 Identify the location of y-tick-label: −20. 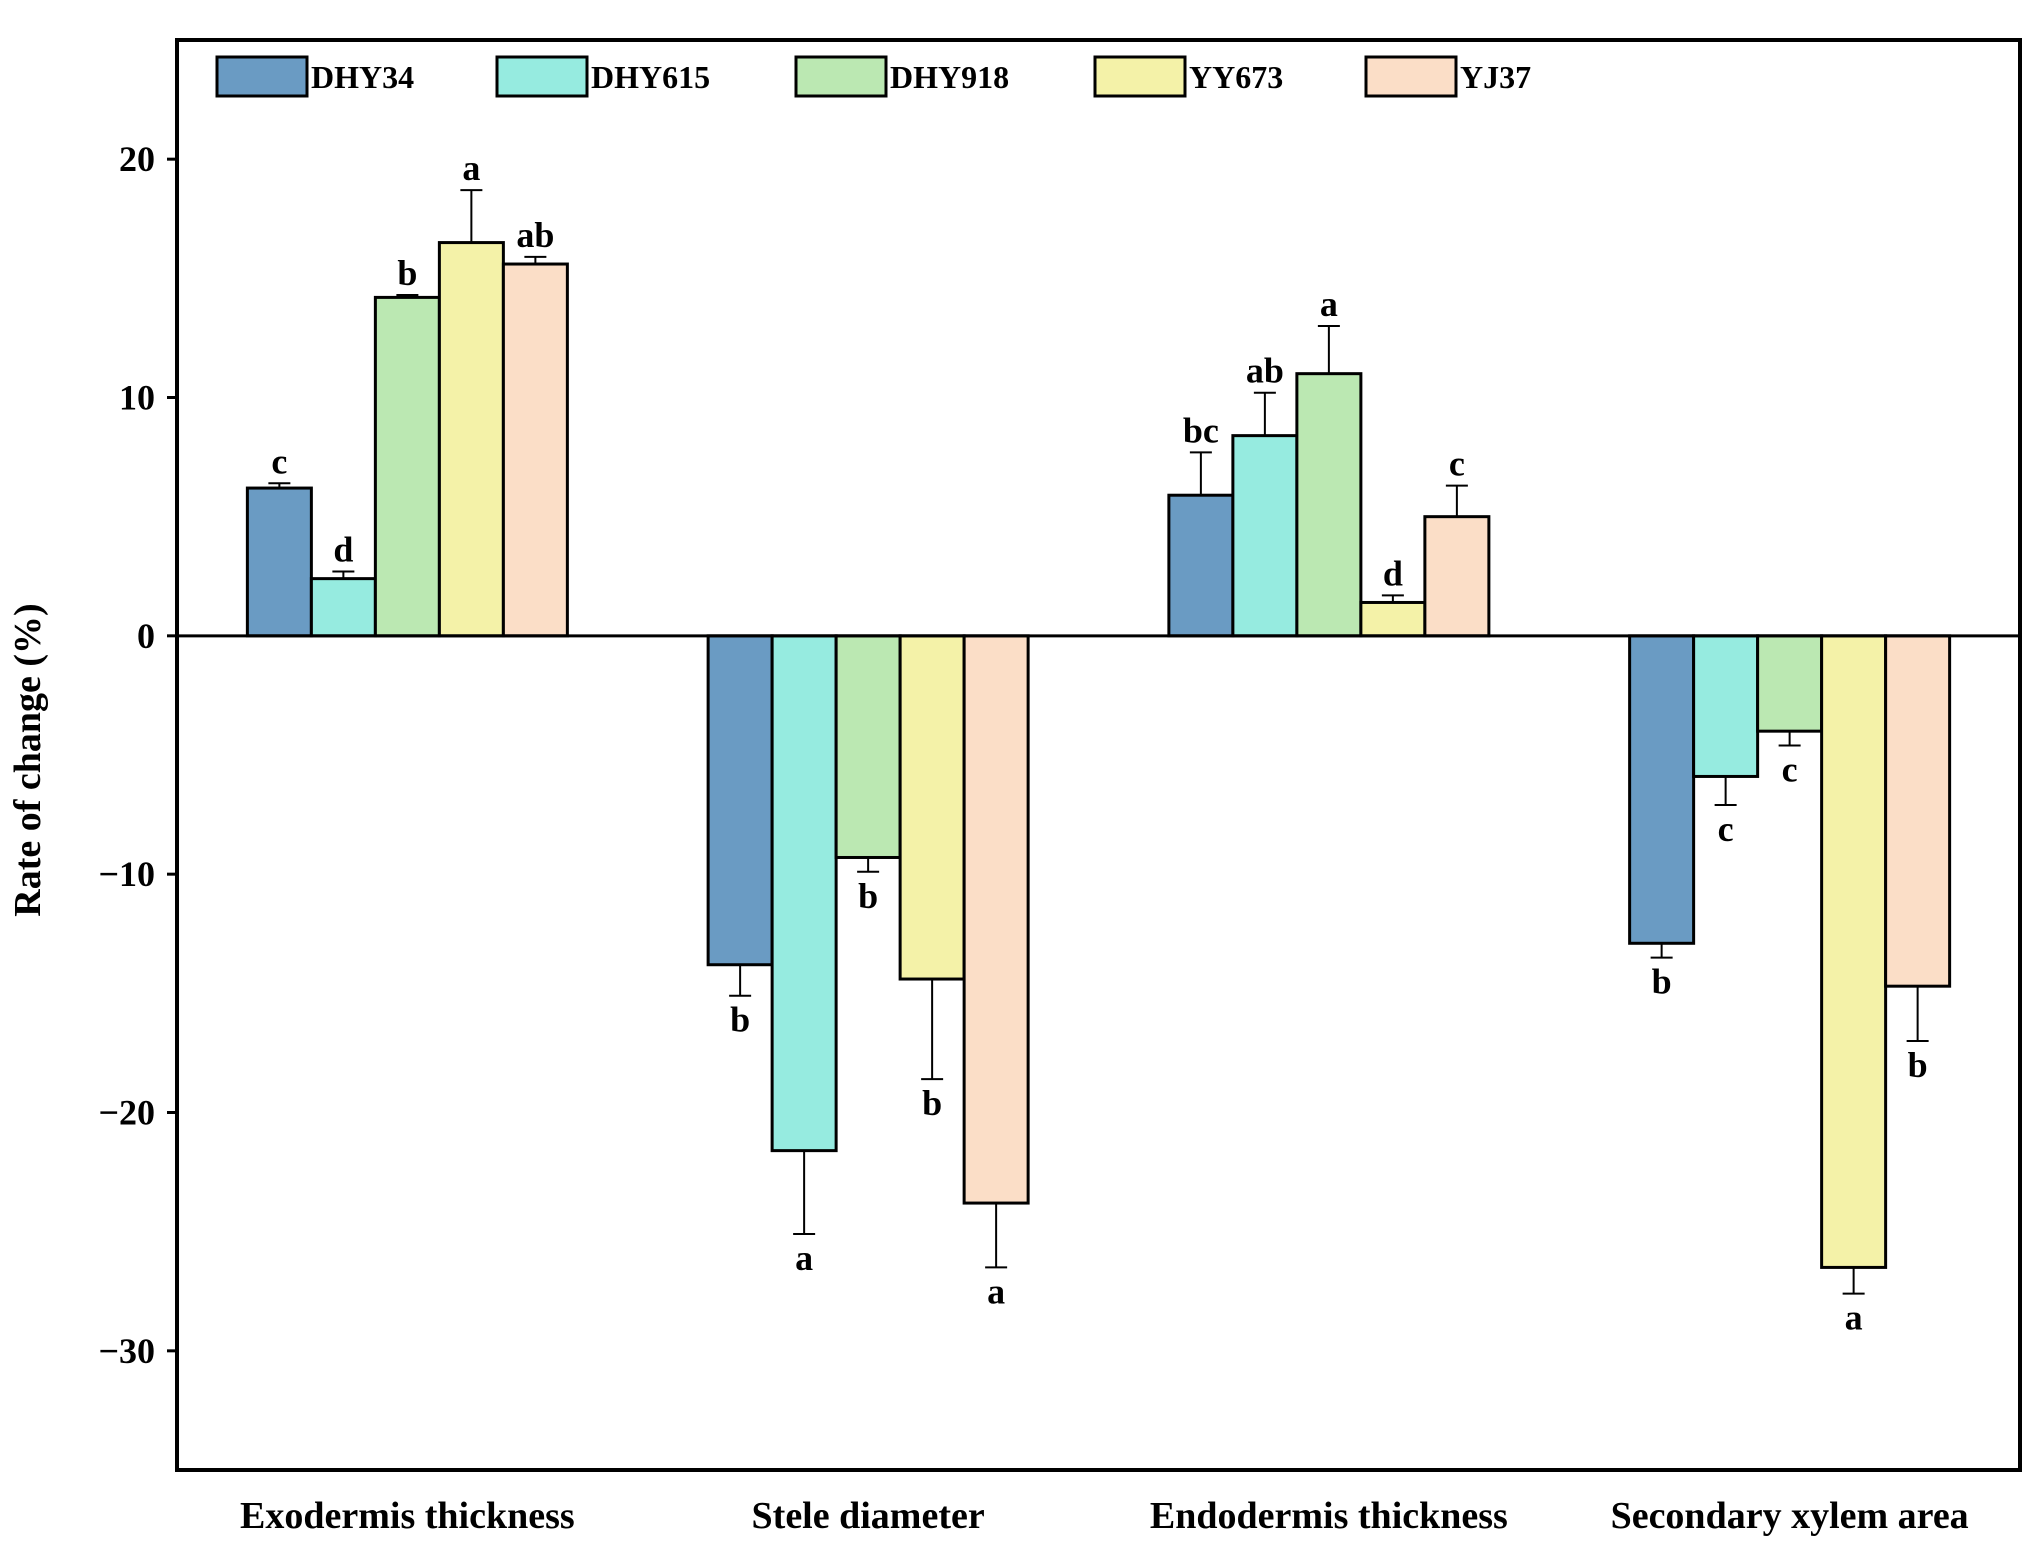
(126, 1113).